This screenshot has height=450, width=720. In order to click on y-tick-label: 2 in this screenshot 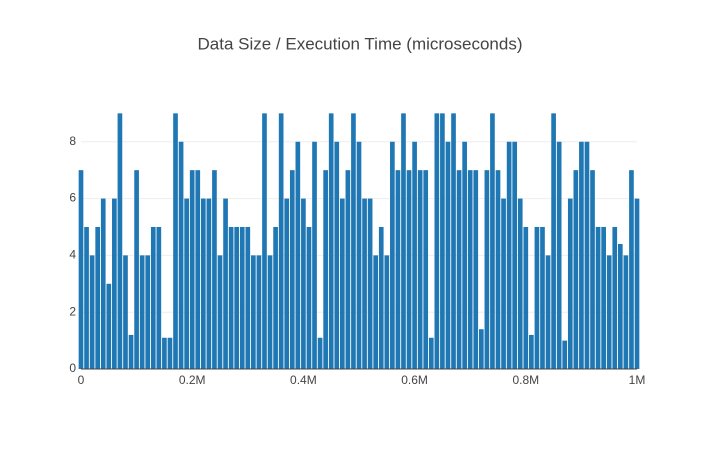, I will do `click(72, 311)`.